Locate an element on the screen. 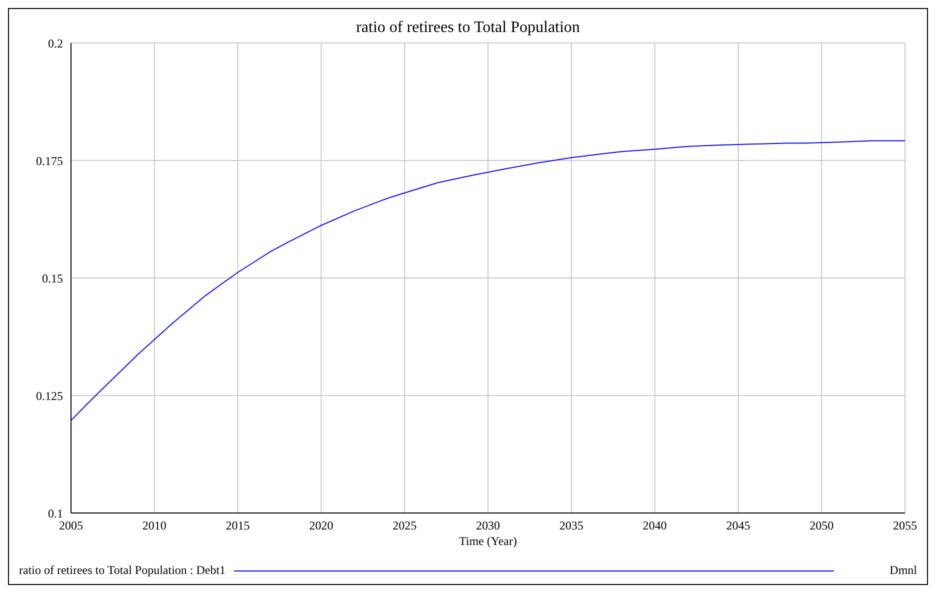  y-tick-label: 0.175 is located at coordinates (49, 161).